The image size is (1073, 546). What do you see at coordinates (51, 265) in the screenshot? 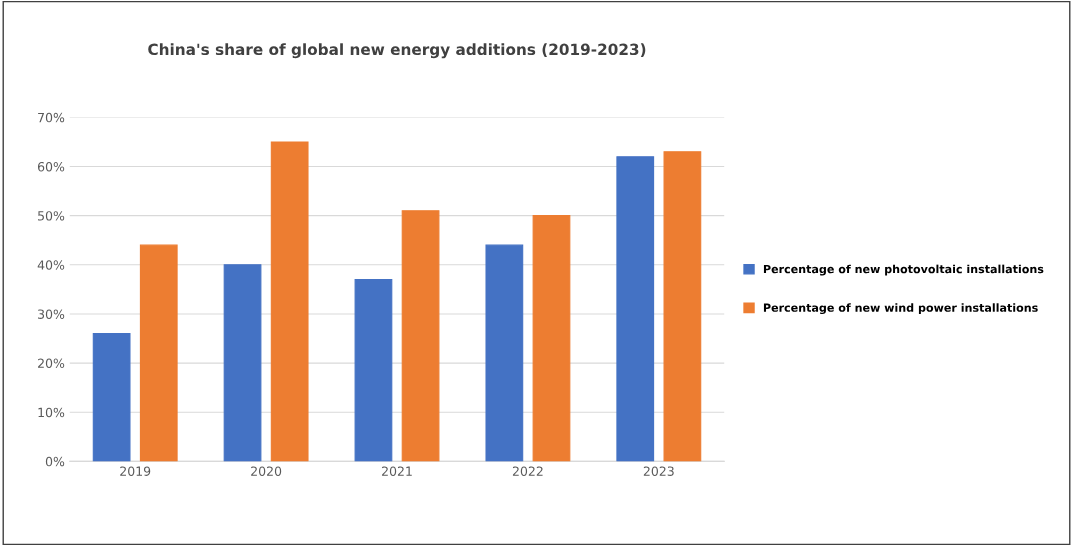
I see `y-tick-label: 40%` at bounding box center [51, 265].